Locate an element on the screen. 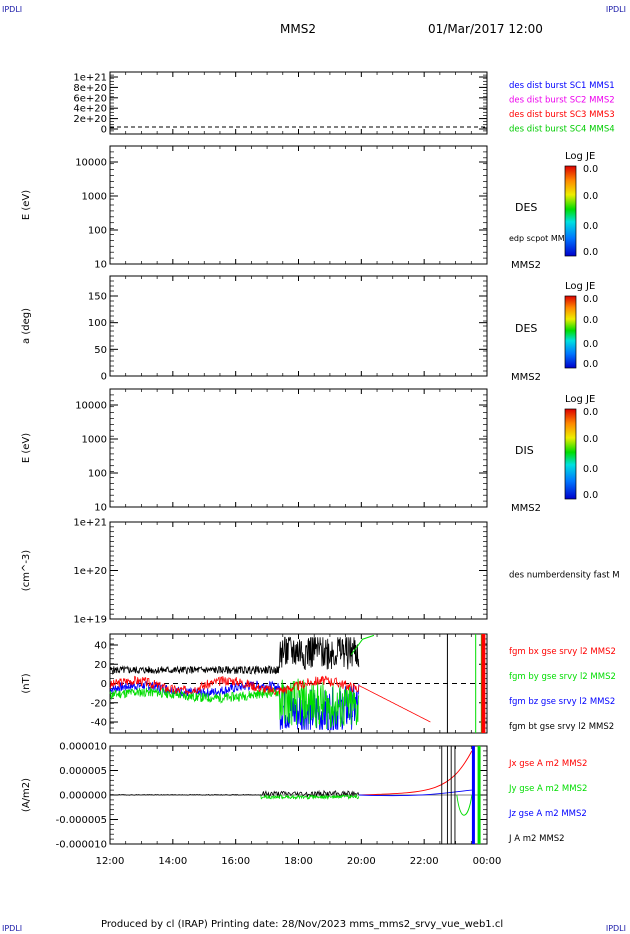 This screenshot has width=630, height=934. y-tick-label: 0.000000 is located at coordinates (83, 796).